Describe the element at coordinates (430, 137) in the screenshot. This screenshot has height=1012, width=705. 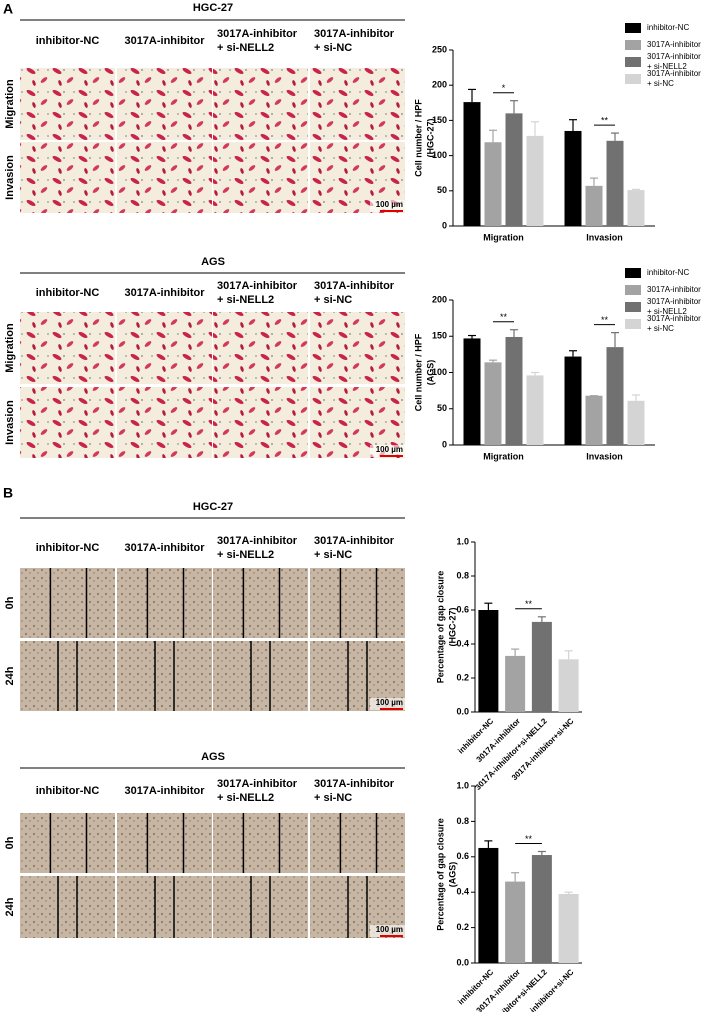
I see `y-axis-label: (HGC-27)` at that location.